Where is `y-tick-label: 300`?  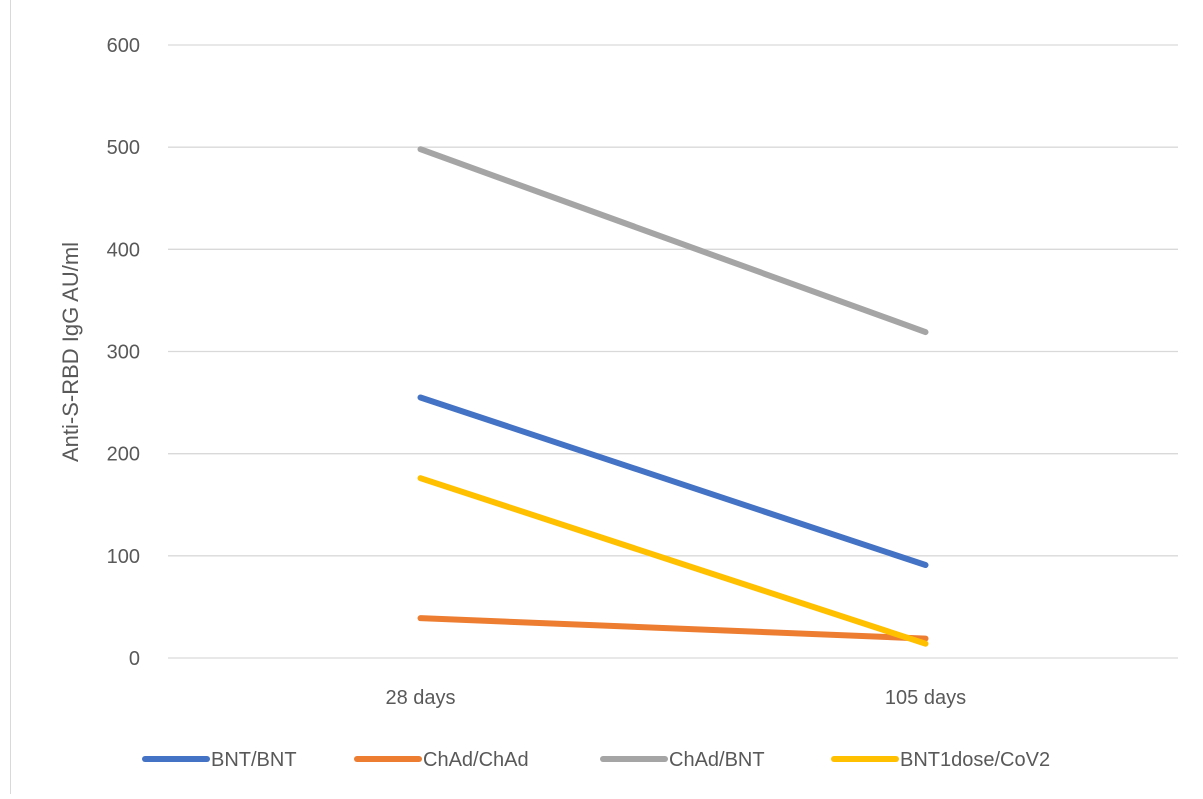
y-tick-label: 300 is located at coordinates (123, 353).